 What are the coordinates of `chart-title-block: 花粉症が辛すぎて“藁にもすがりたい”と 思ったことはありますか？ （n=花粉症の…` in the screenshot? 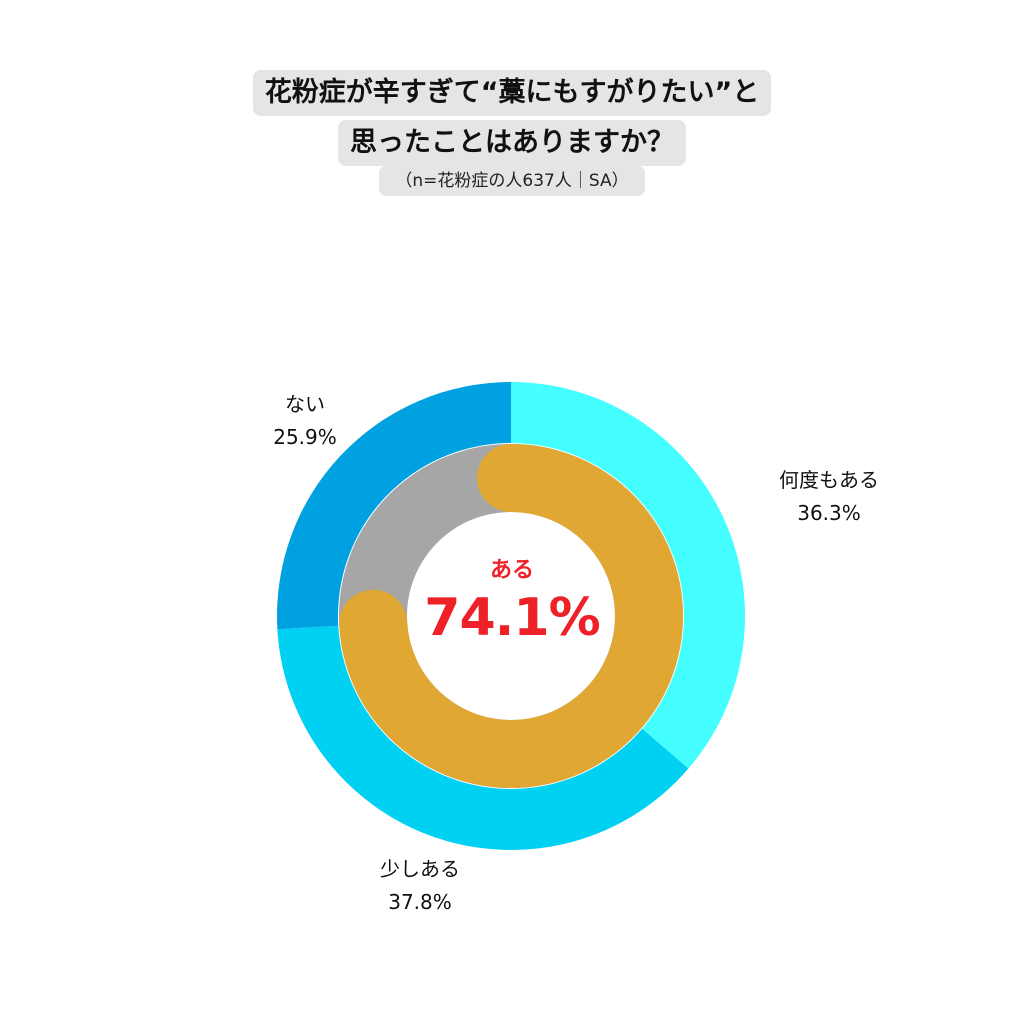 It's located at (512, 133).